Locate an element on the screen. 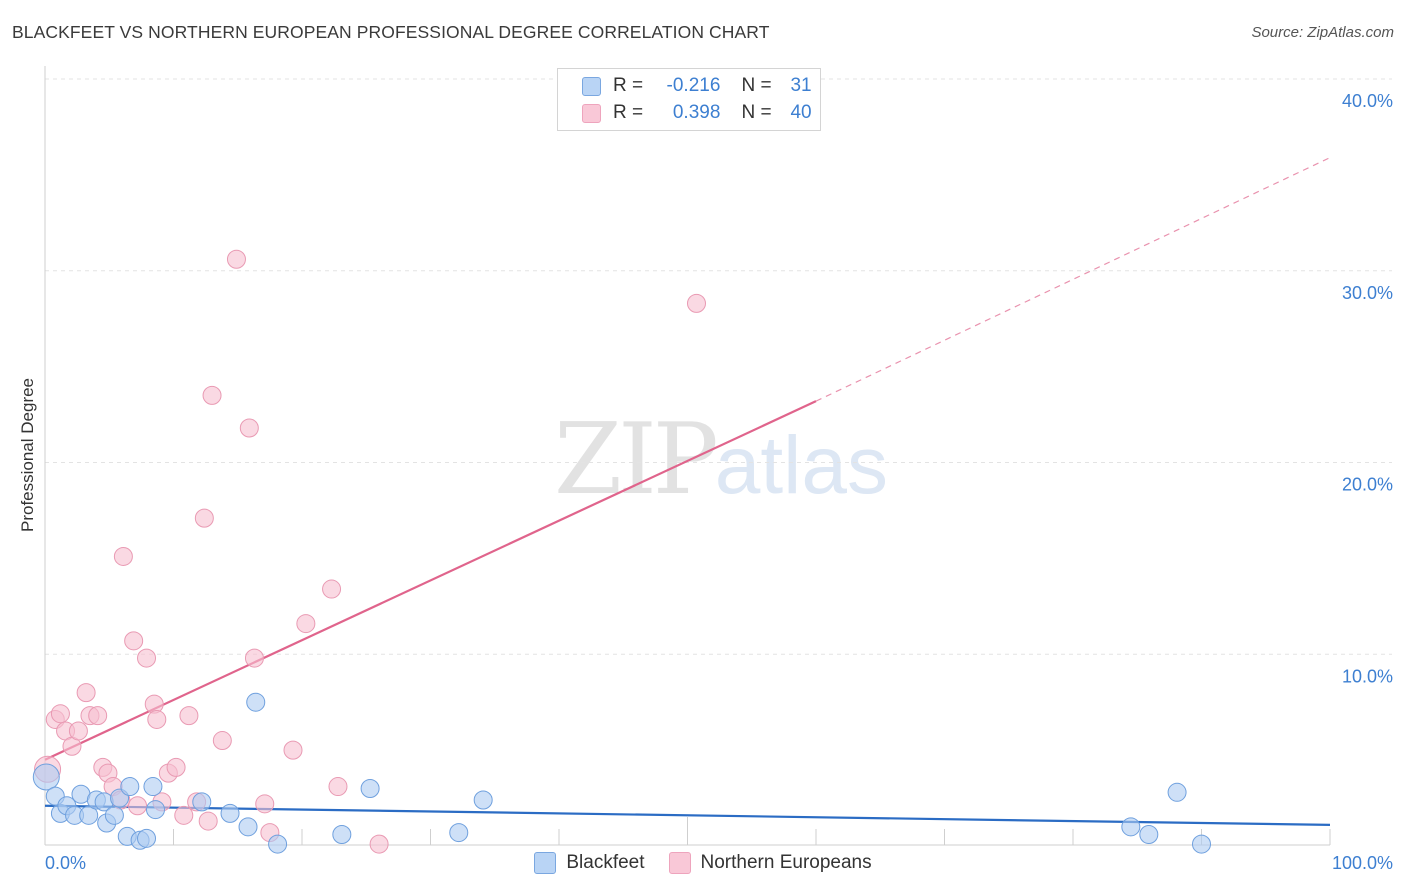  legend-r-value: -0.216 is located at coordinates (693, 85).